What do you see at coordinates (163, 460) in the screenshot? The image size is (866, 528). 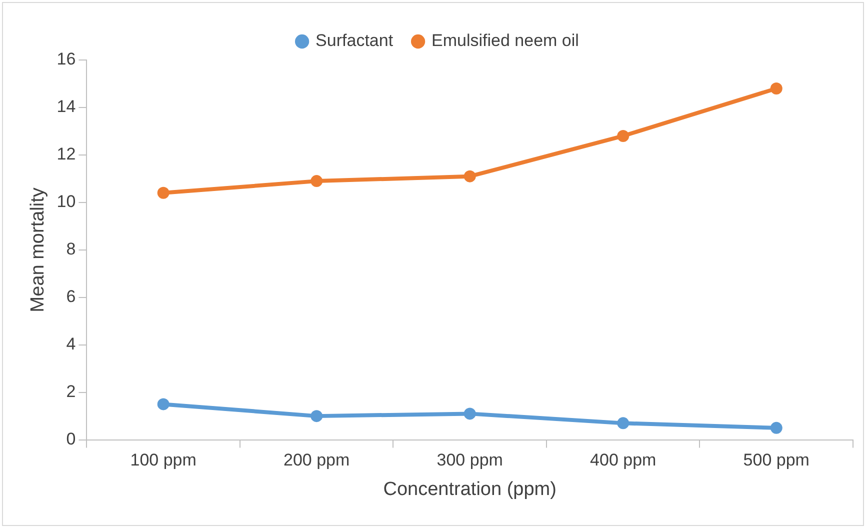 I see `x-tick-label: 100 ppm` at bounding box center [163, 460].